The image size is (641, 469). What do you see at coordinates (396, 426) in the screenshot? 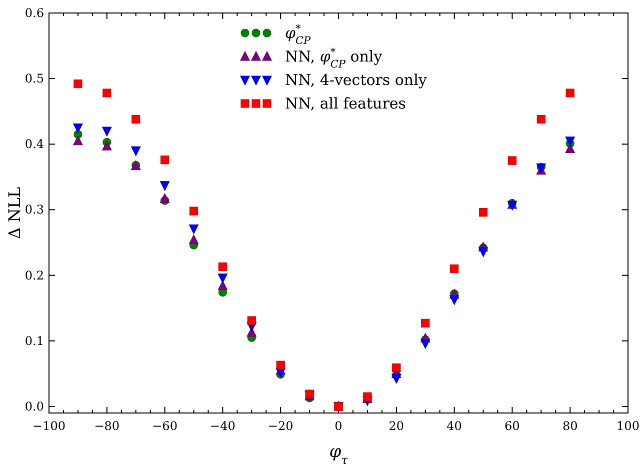
I see `x-tick-label: 20` at bounding box center [396, 426].